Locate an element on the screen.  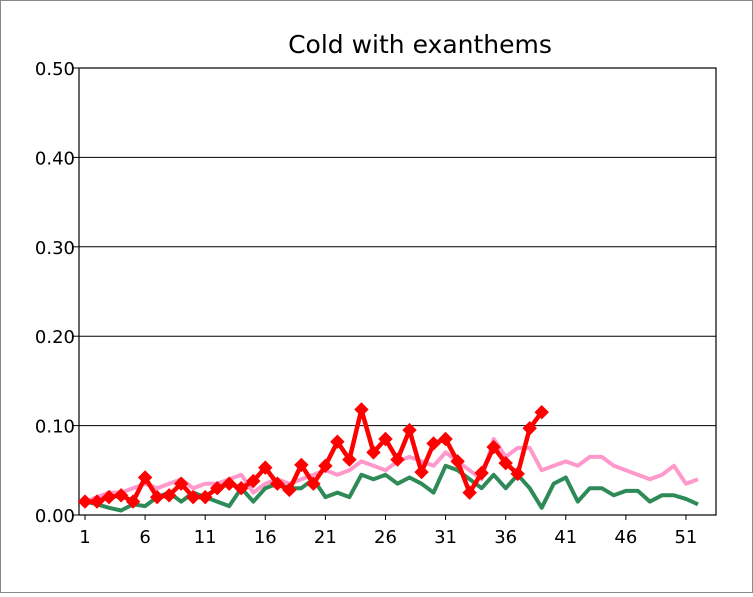
x-tick-label: 16 is located at coordinates (265, 537).